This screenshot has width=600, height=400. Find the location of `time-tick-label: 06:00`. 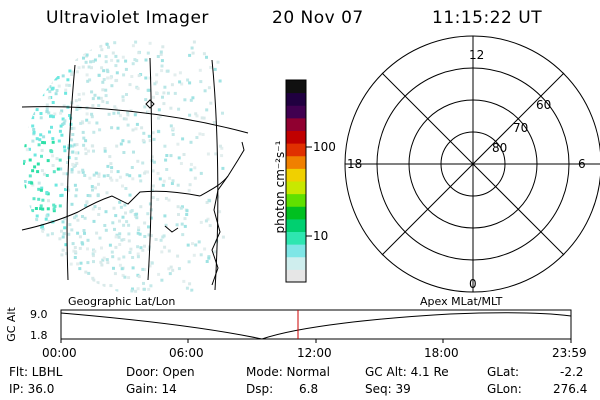

time-tick-label: 06:00 is located at coordinates (186, 353).